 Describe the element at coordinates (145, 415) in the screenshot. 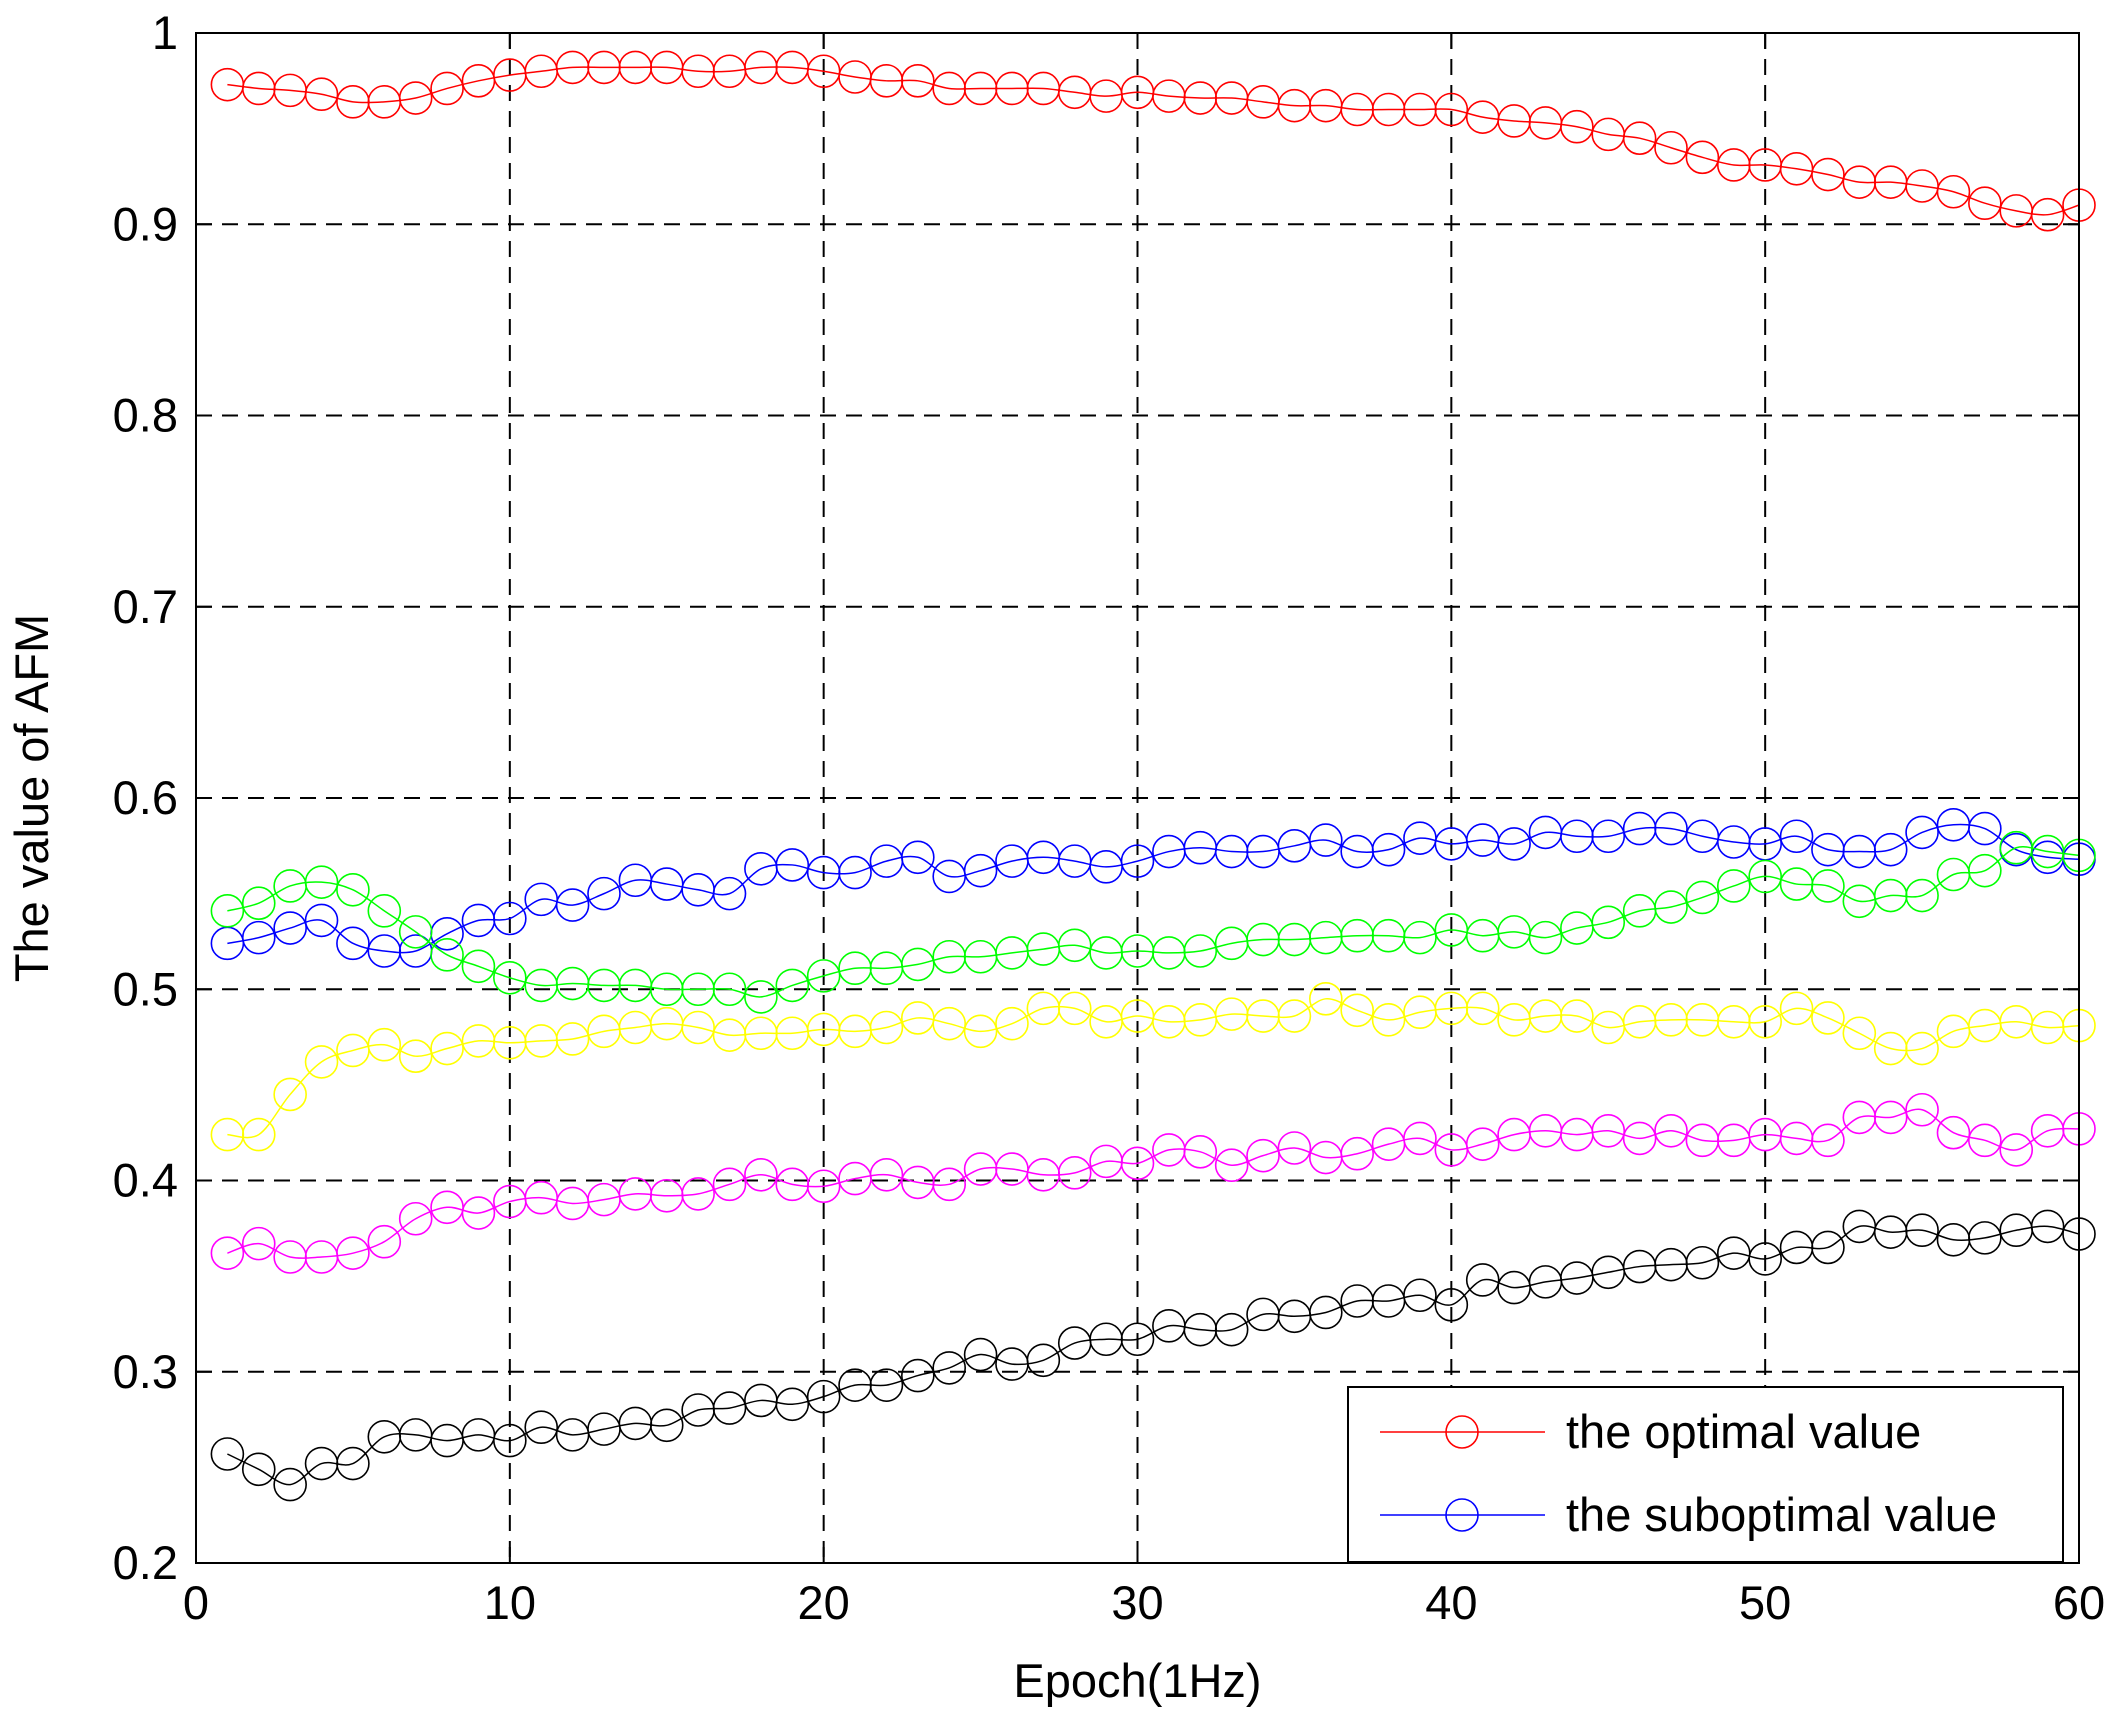

I see `y-tick-label: 0.8` at that location.